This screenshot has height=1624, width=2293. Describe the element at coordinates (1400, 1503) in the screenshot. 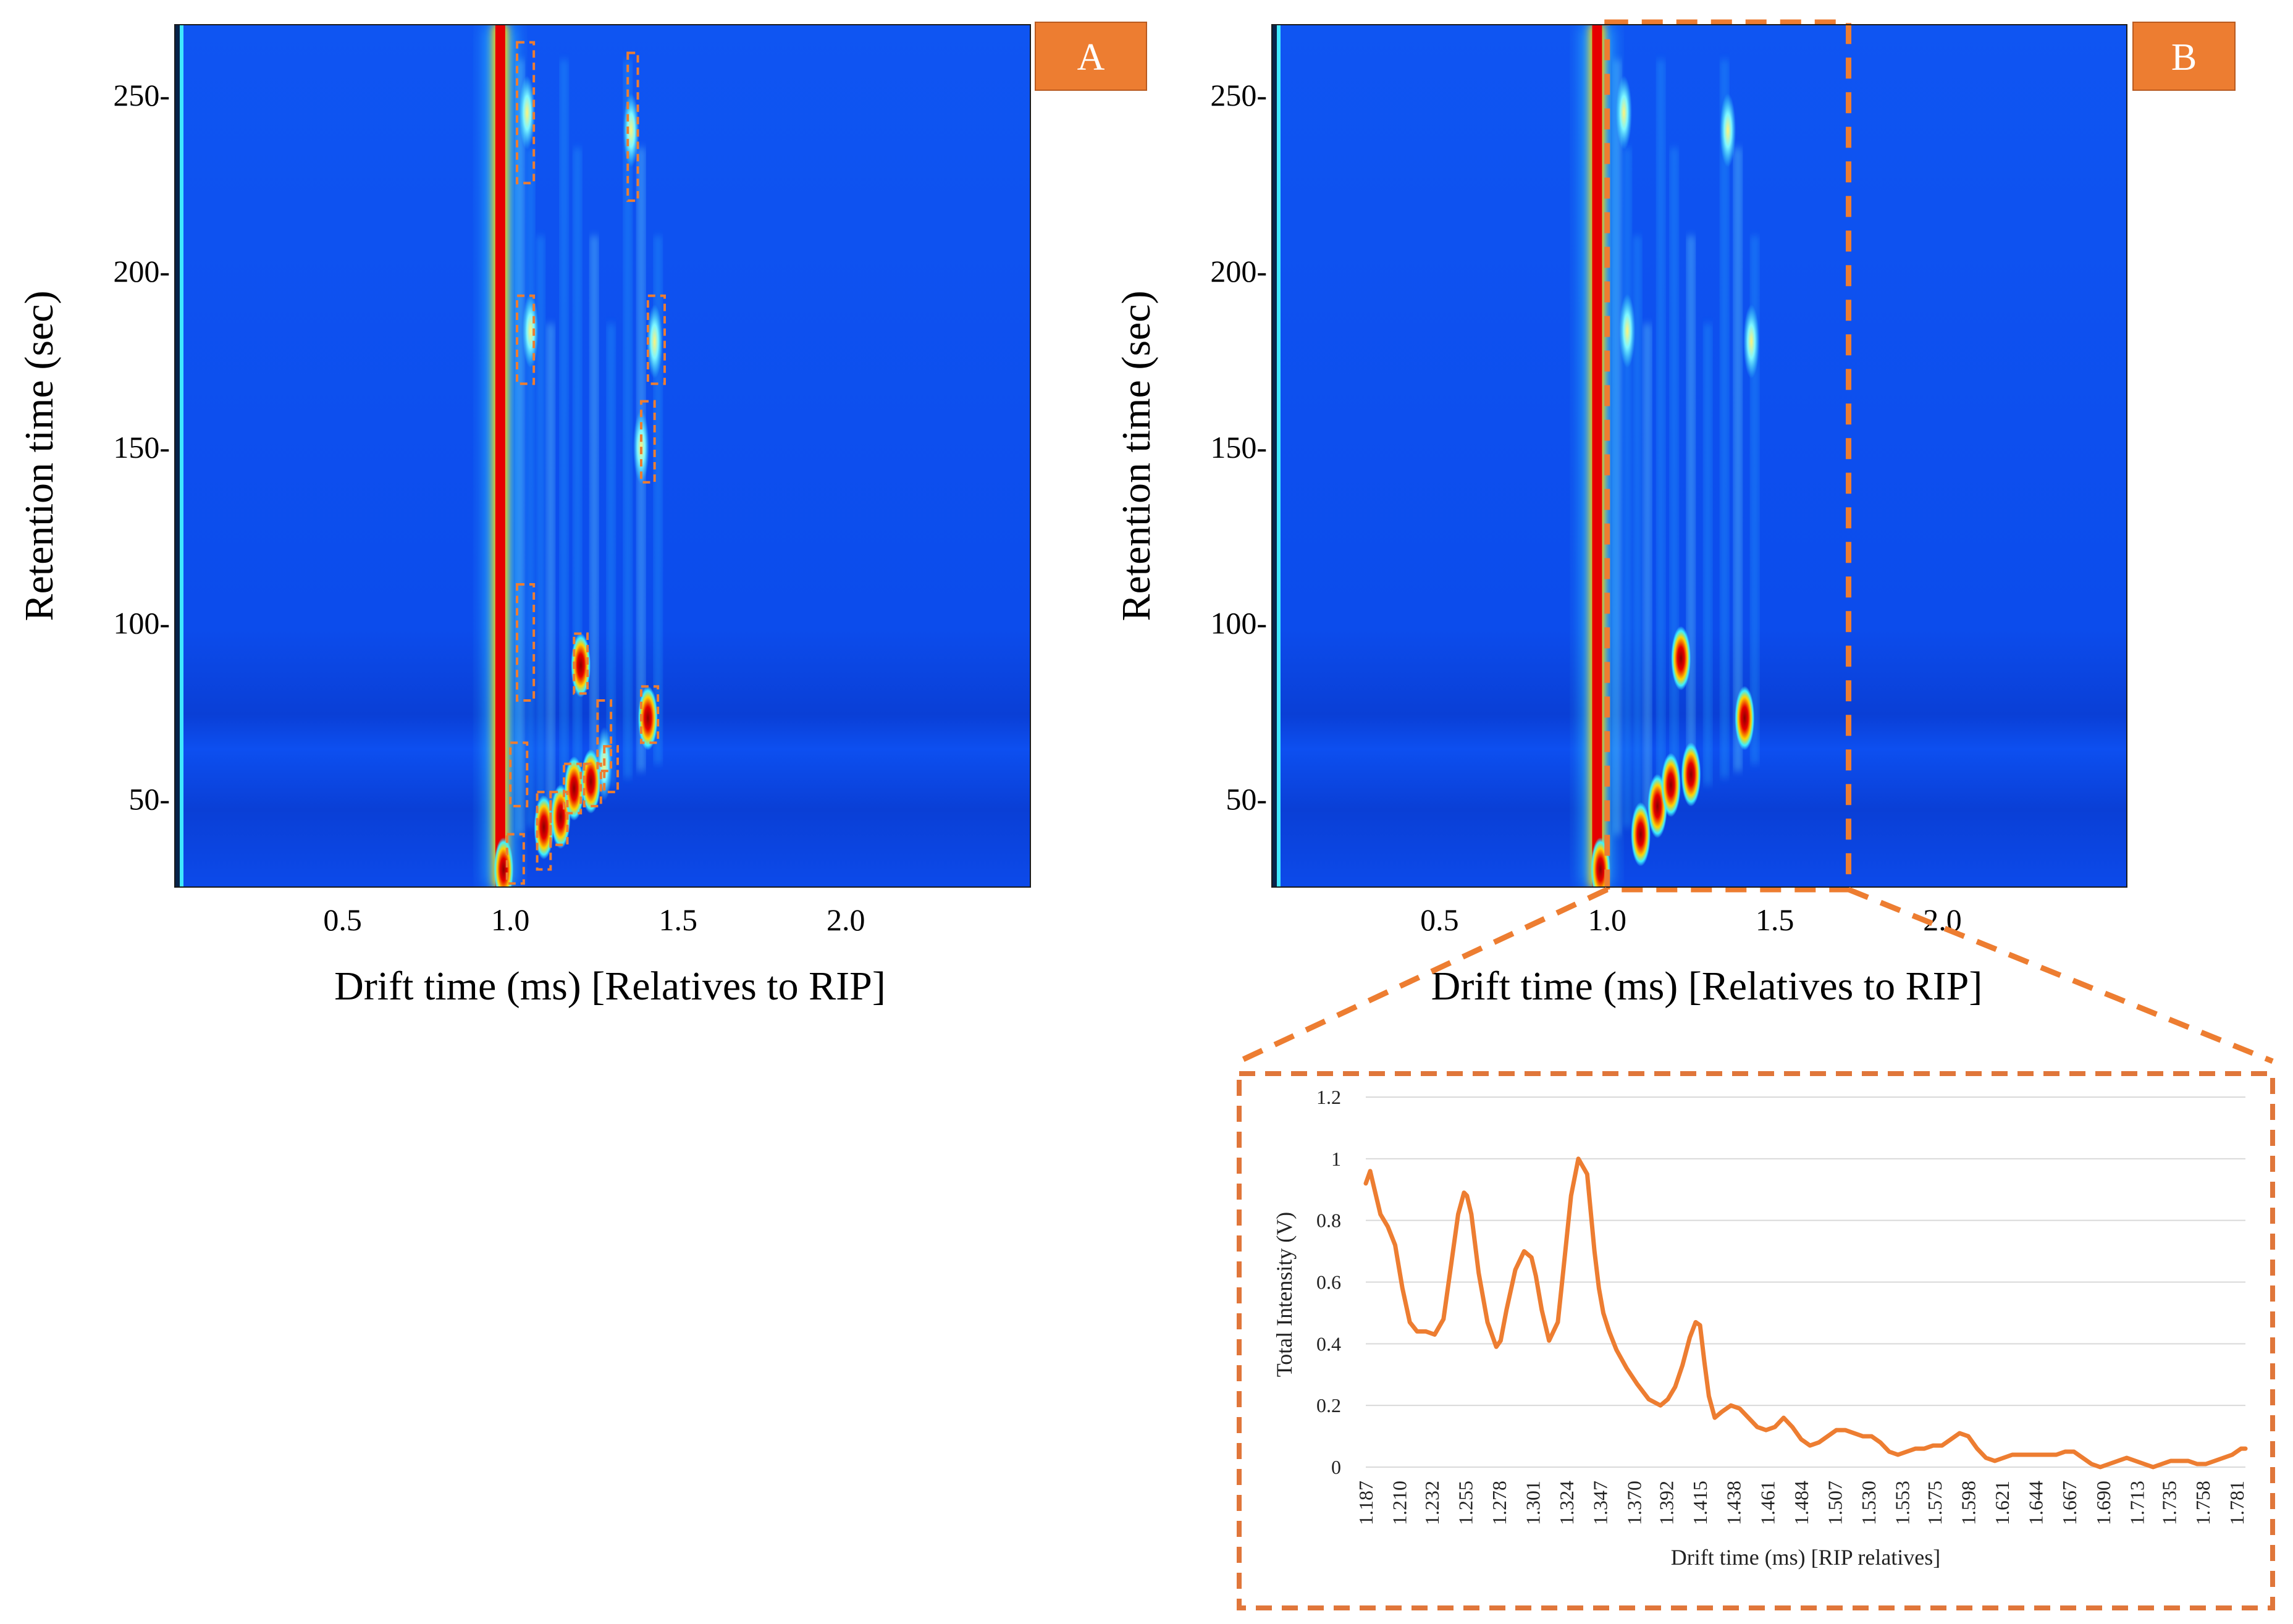

I see `inset-x-tick-label: 1.210` at that location.